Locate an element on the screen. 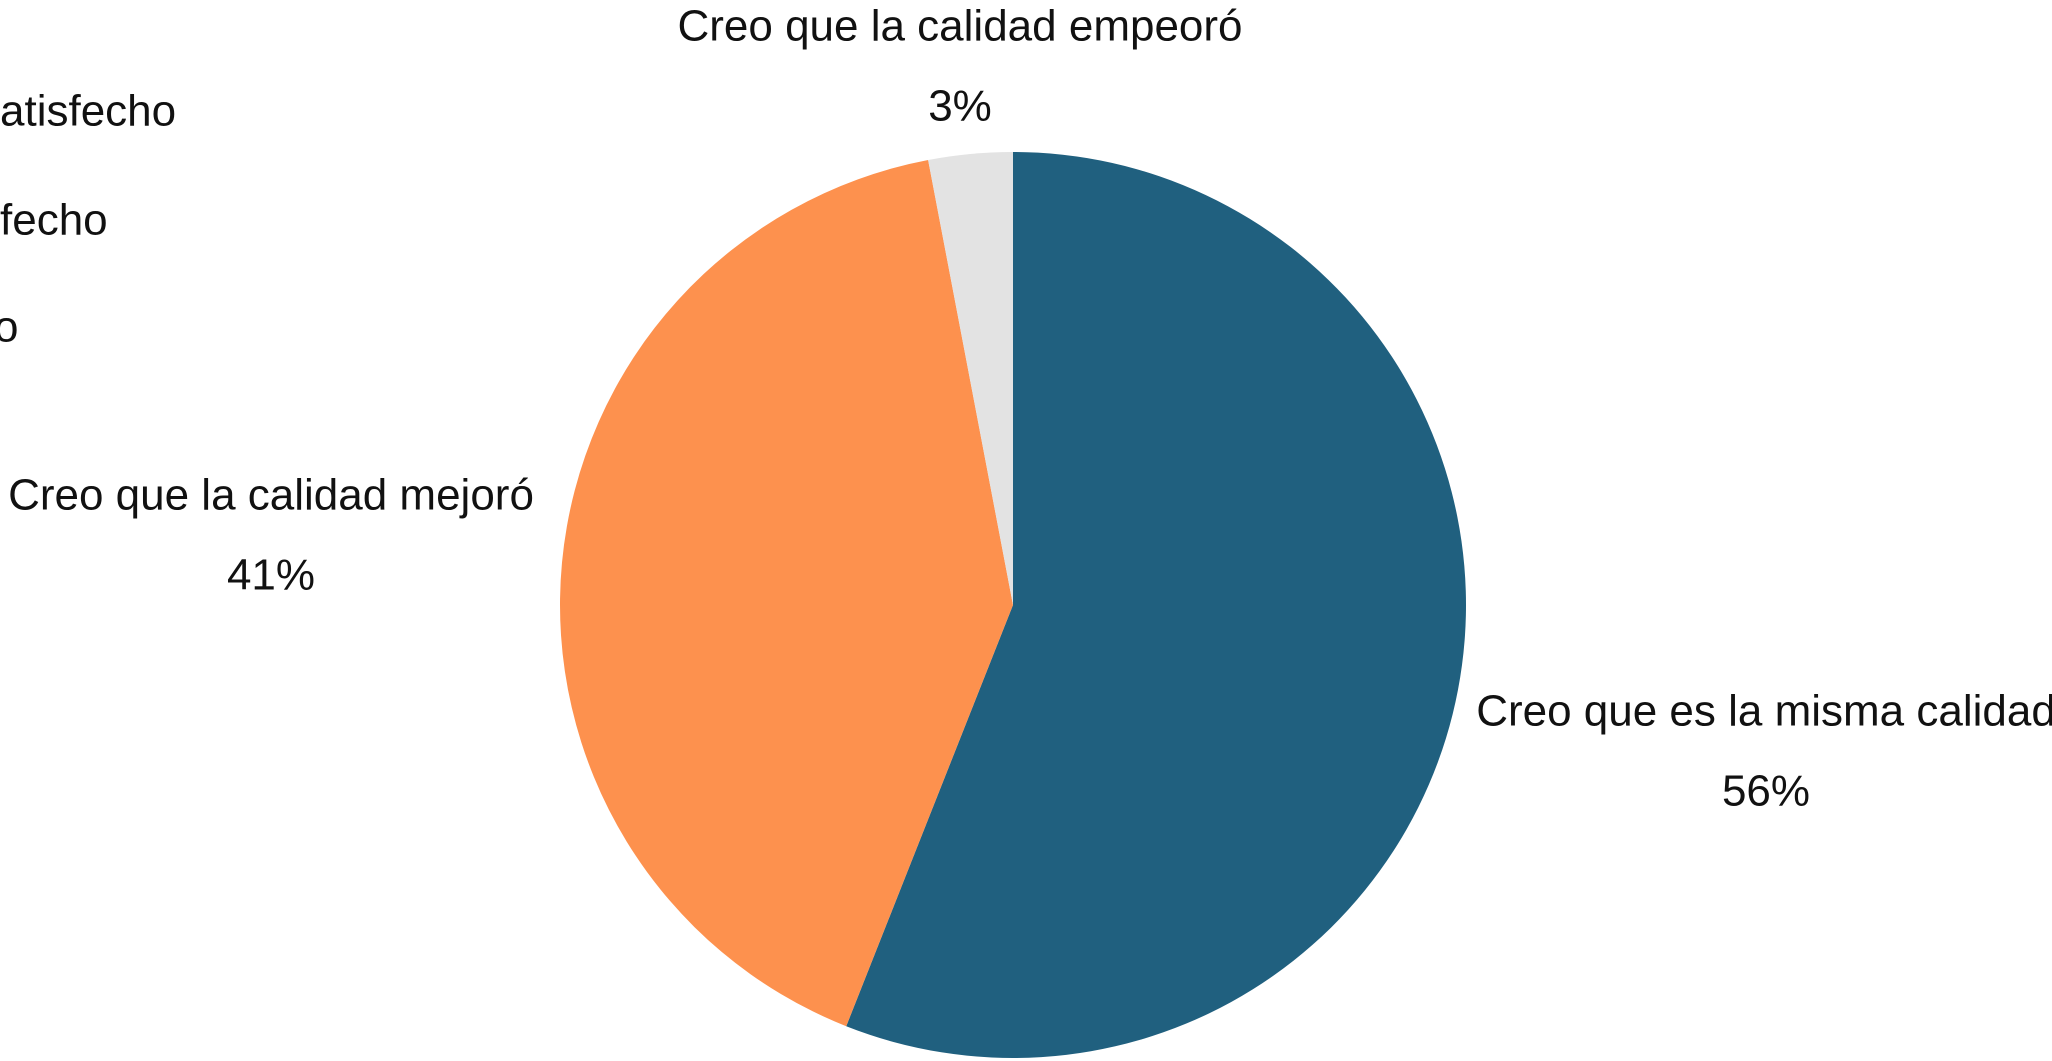 Image resolution: width=2052 pixels, height=1061 pixels. pie-slice is located at coordinates (970, 378).